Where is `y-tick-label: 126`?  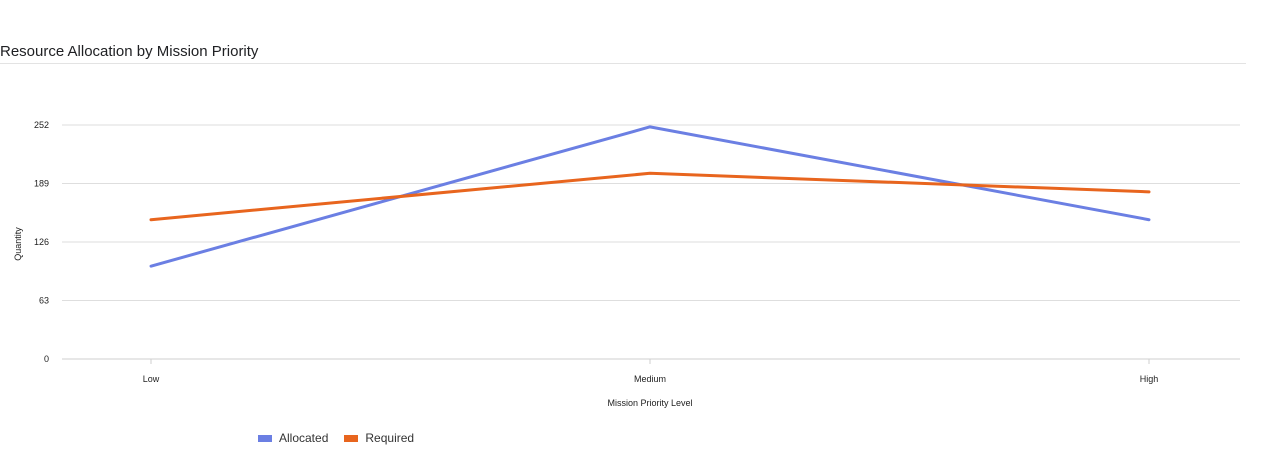
y-tick-label: 126 is located at coordinates (41, 242).